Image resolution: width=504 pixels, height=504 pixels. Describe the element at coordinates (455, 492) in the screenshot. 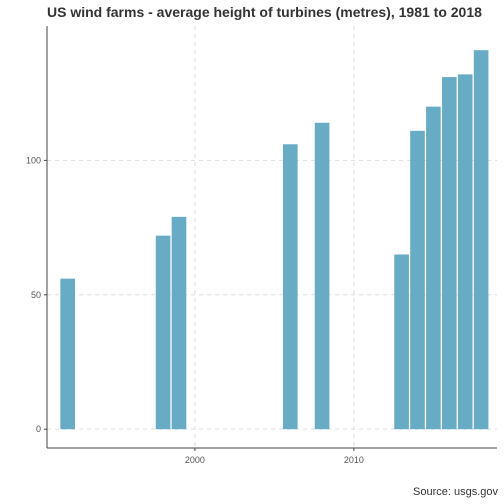

I see `source-caption: Source: usgs.gov` at that location.